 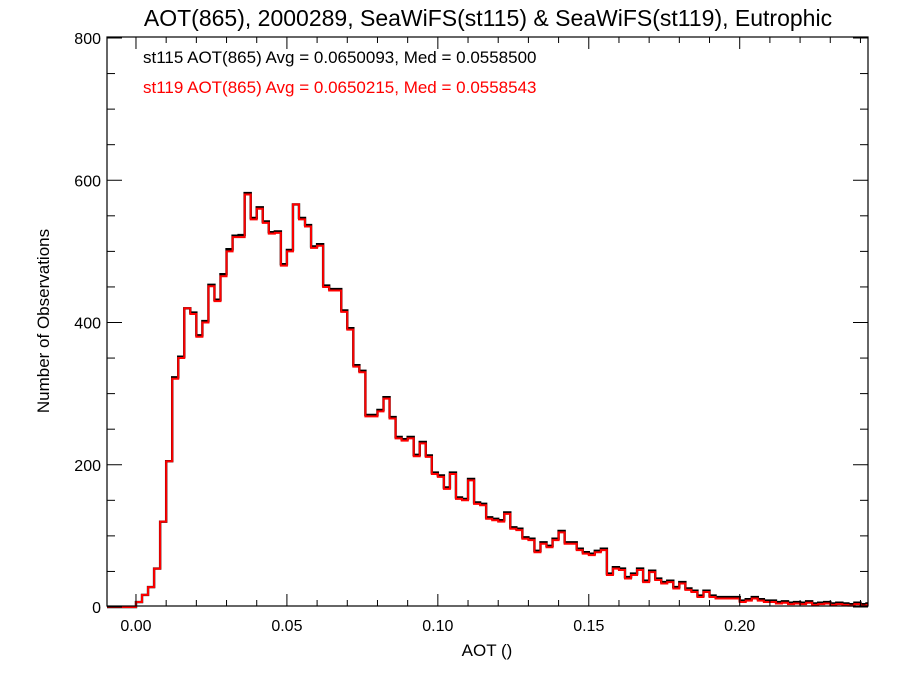 I want to click on x-tick-label: 0.00, so click(x=135, y=626).